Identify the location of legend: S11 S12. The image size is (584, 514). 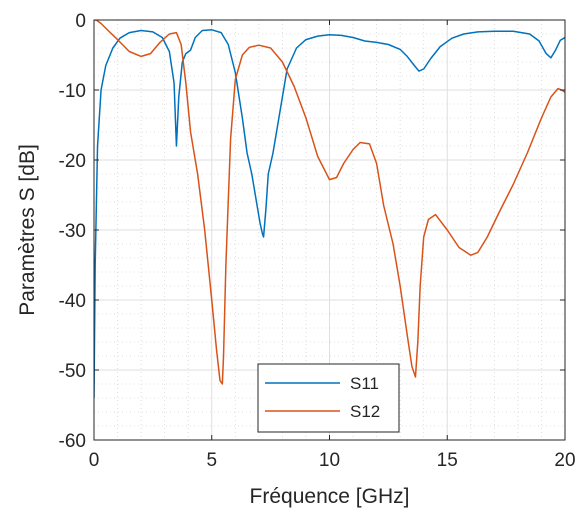
(328, 398).